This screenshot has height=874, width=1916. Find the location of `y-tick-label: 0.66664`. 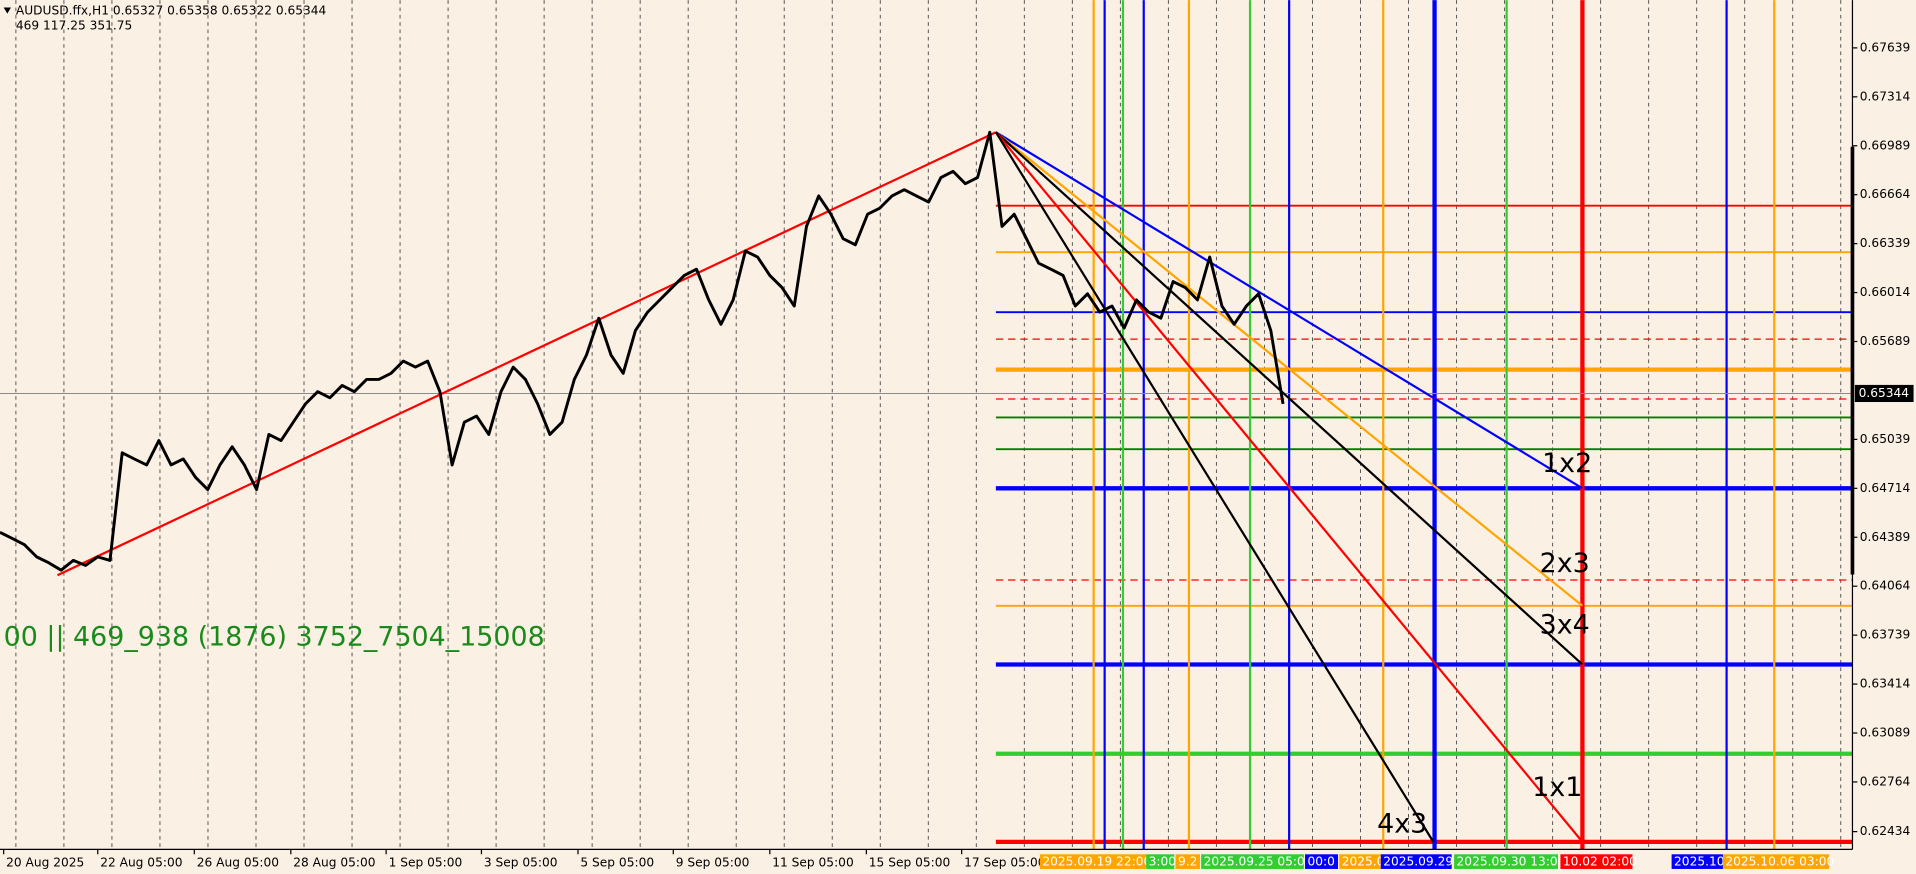

y-tick-label: 0.66664 is located at coordinates (1885, 194).